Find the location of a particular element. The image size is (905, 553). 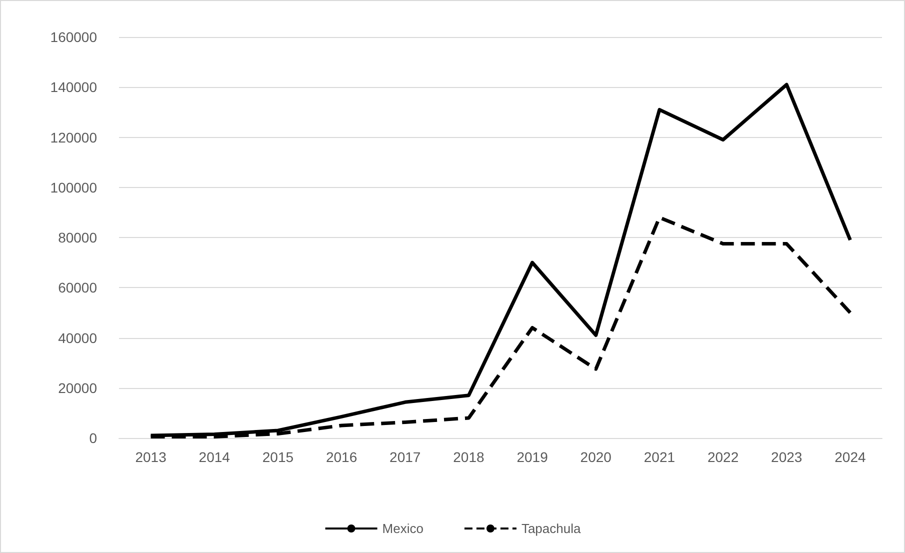

y-tick-label: 40000 is located at coordinates (78, 338).